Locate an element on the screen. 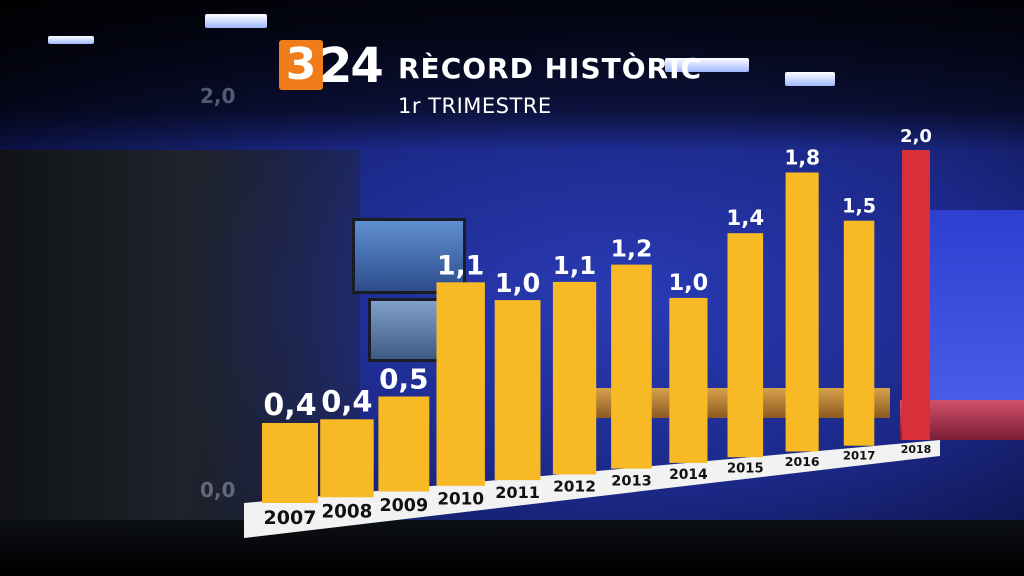  bar-2013 is located at coordinates (631, 366).